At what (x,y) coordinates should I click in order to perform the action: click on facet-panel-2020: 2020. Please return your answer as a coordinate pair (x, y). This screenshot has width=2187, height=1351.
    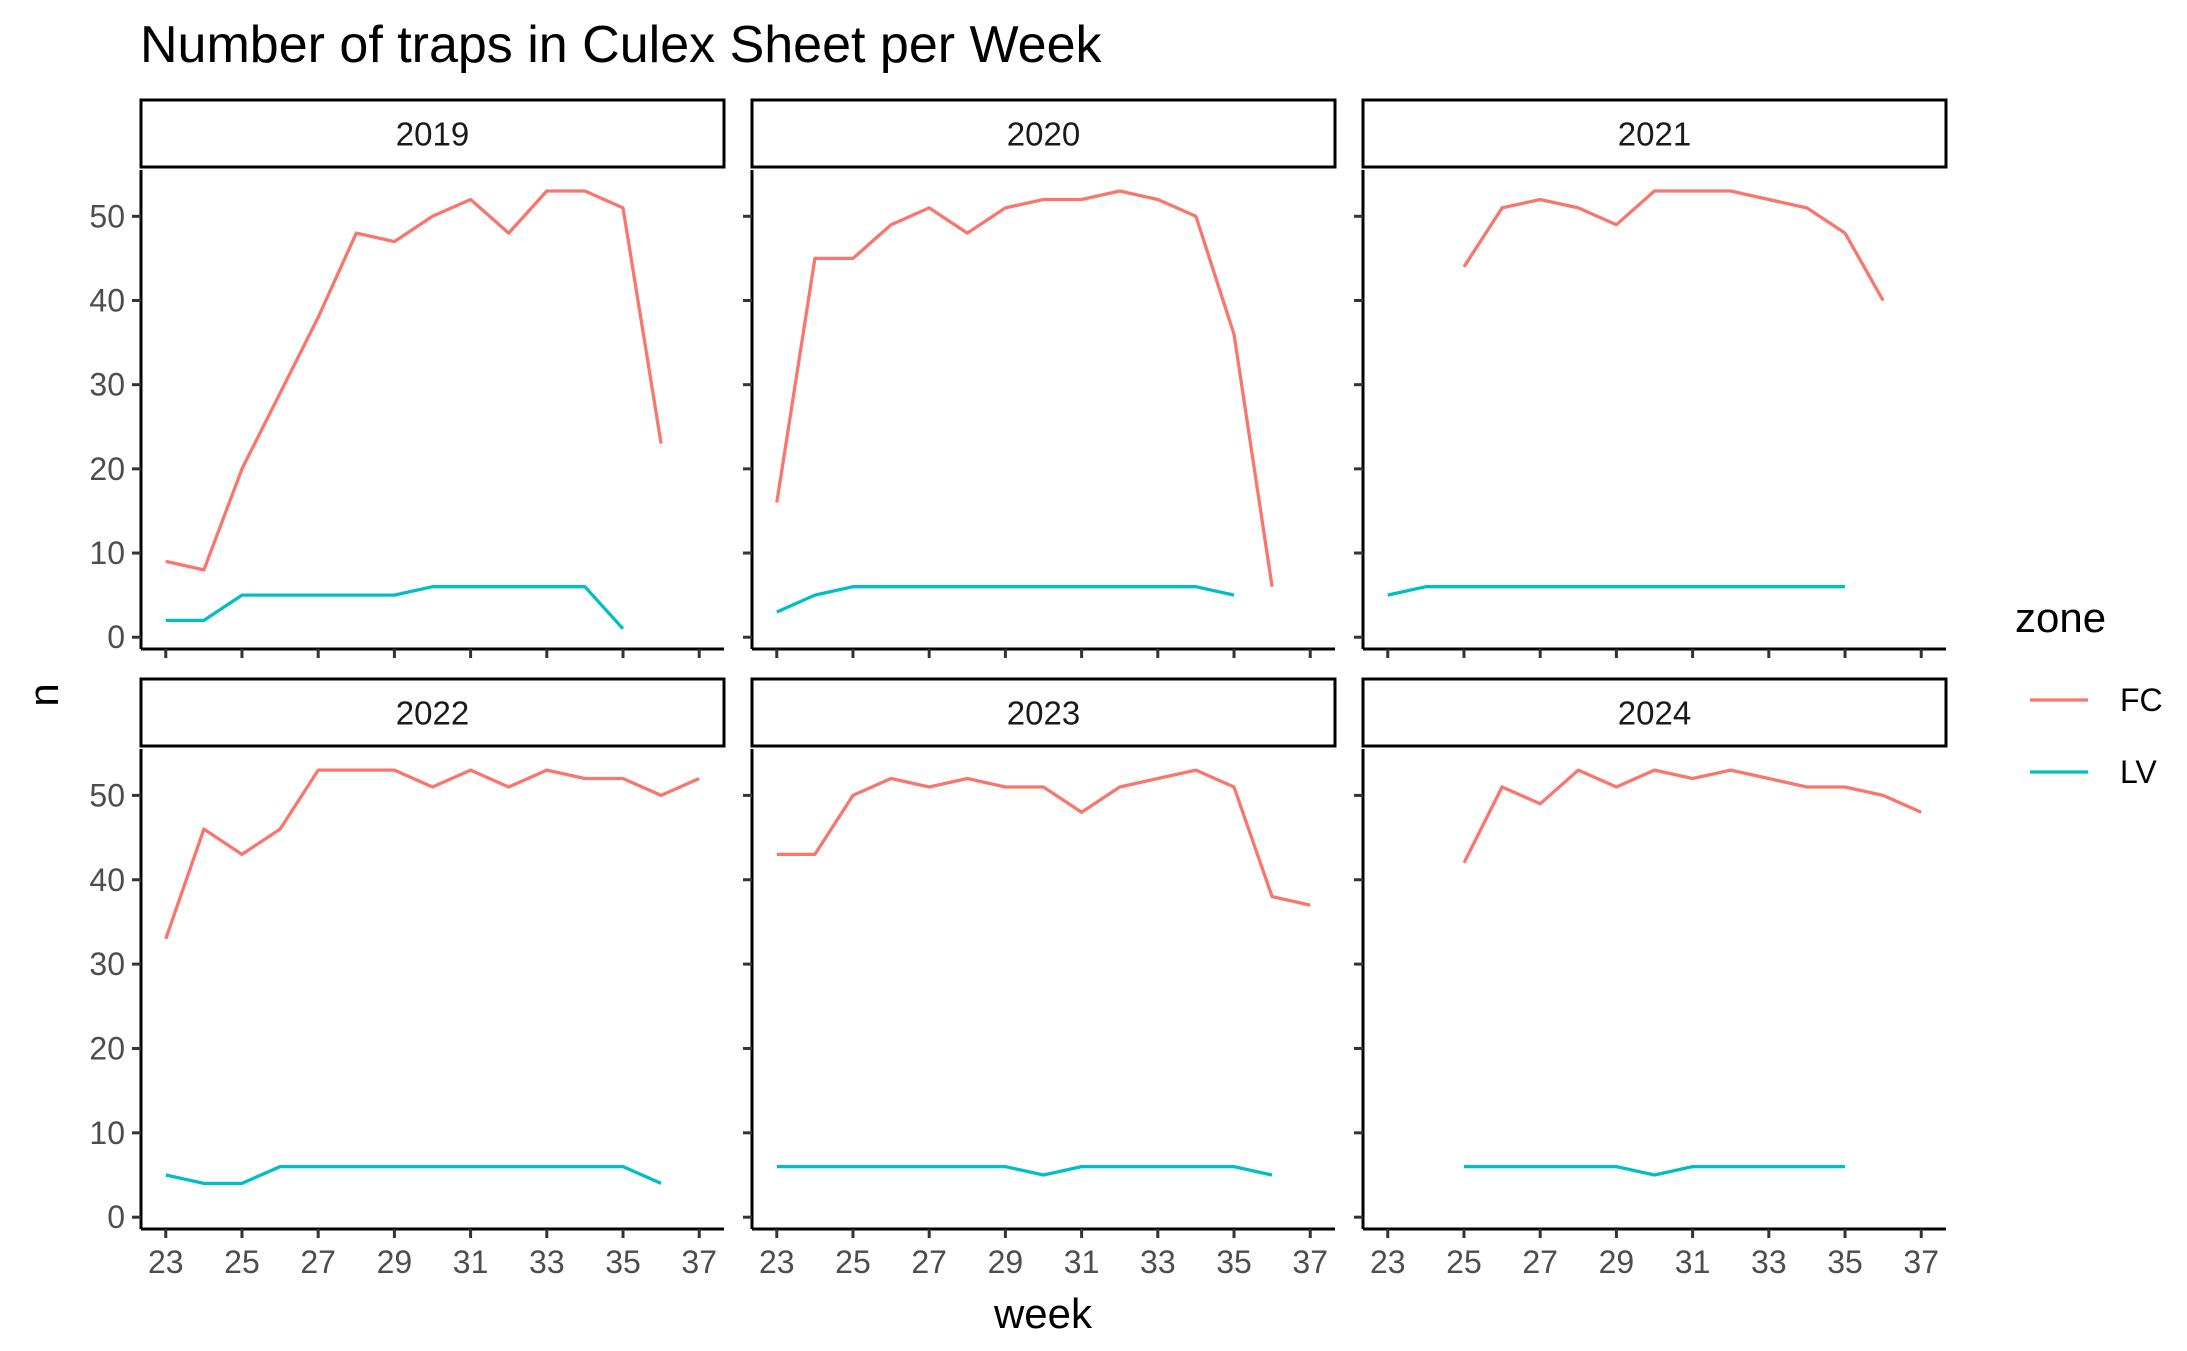
    Looking at the image, I should click on (1040, 378).